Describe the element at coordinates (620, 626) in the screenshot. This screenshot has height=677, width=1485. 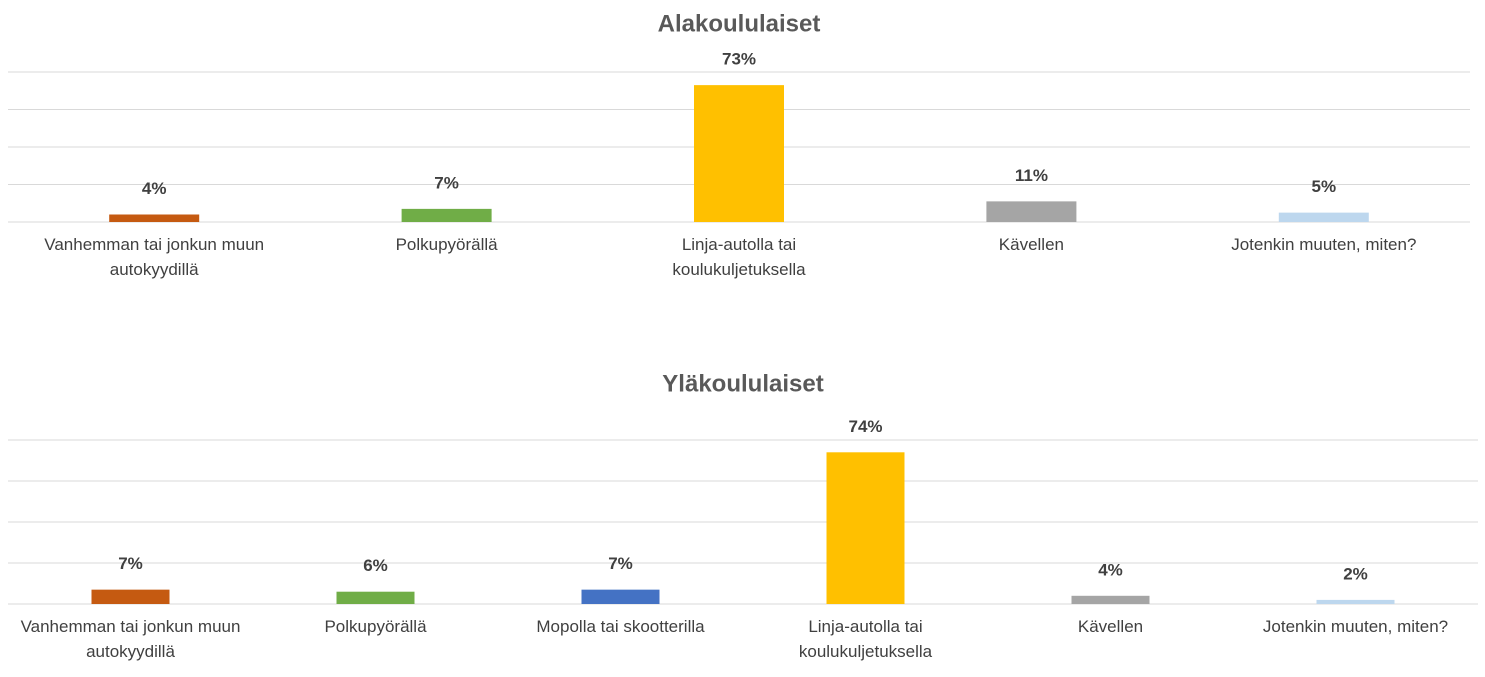
I see `x-tick-label: Mopolla tai skootterilla` at that location.